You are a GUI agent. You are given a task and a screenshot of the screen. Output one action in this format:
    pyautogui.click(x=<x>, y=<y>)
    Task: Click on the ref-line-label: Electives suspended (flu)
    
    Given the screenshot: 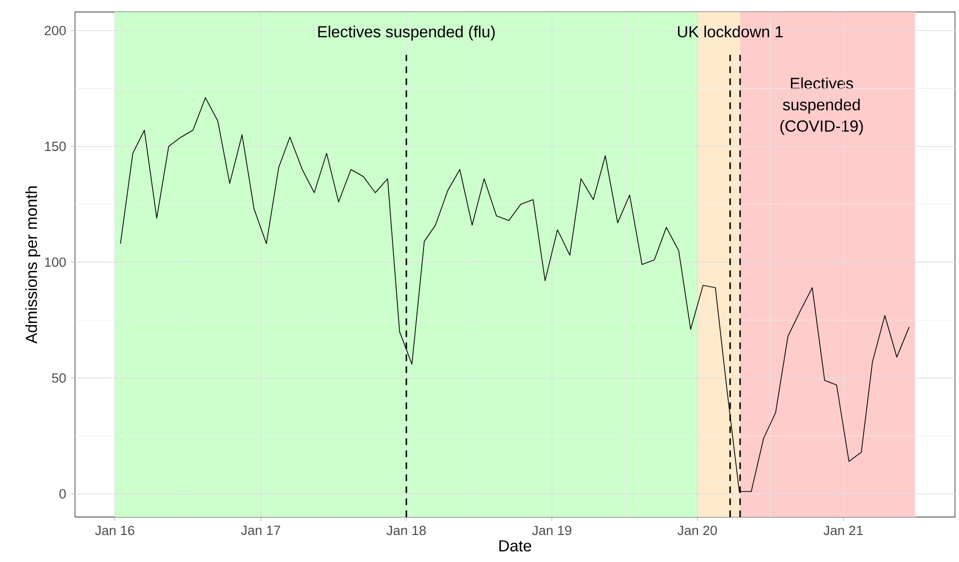 What is the action you would take?
    pyautogui.click(x=406, y=33)
    